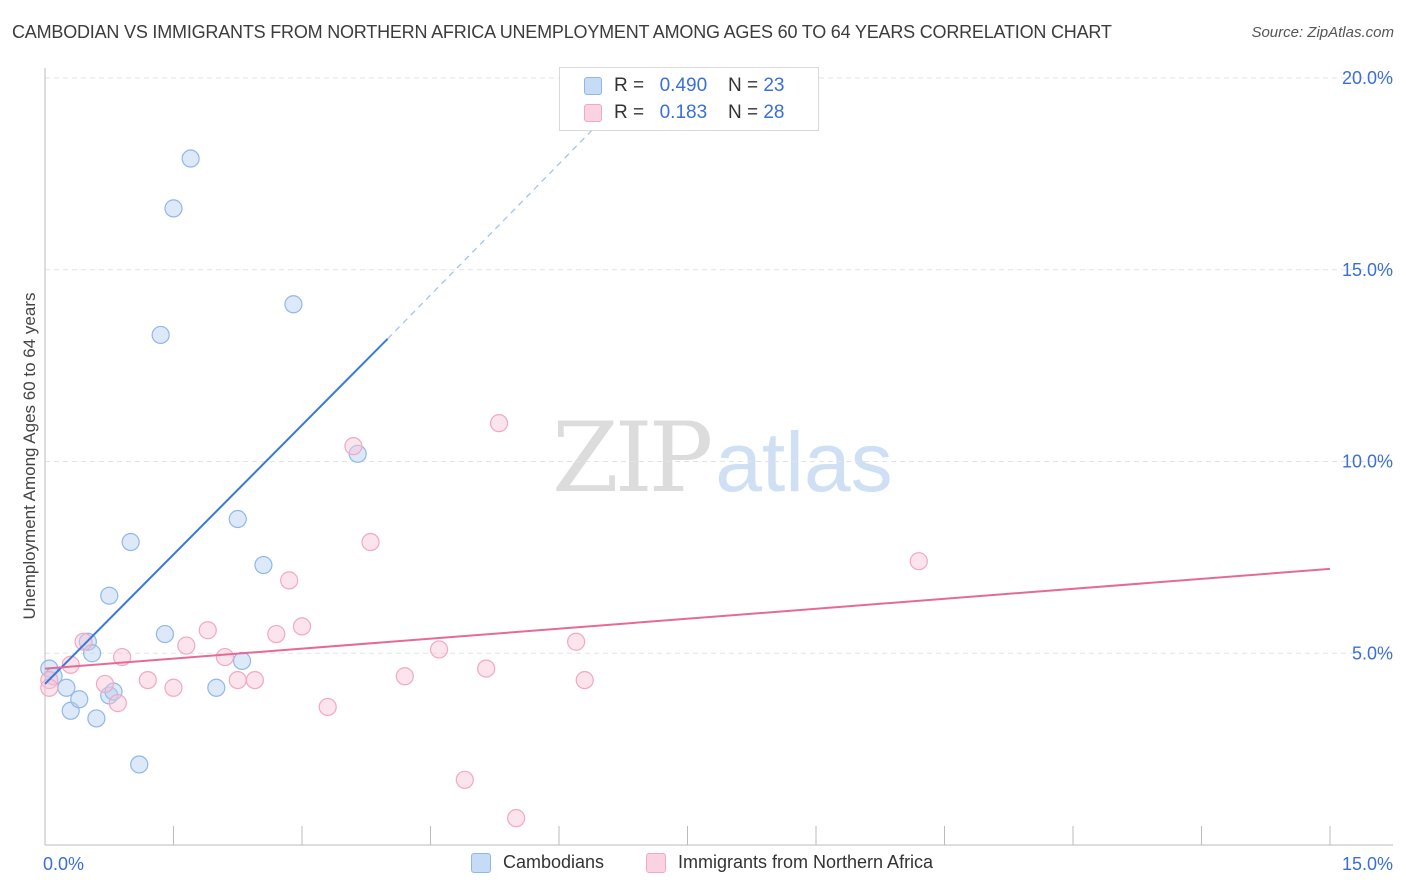 The width and height of the screenshot is (1406, 892). I want to click on legend-r-value: 0.490, so click(683, 85).